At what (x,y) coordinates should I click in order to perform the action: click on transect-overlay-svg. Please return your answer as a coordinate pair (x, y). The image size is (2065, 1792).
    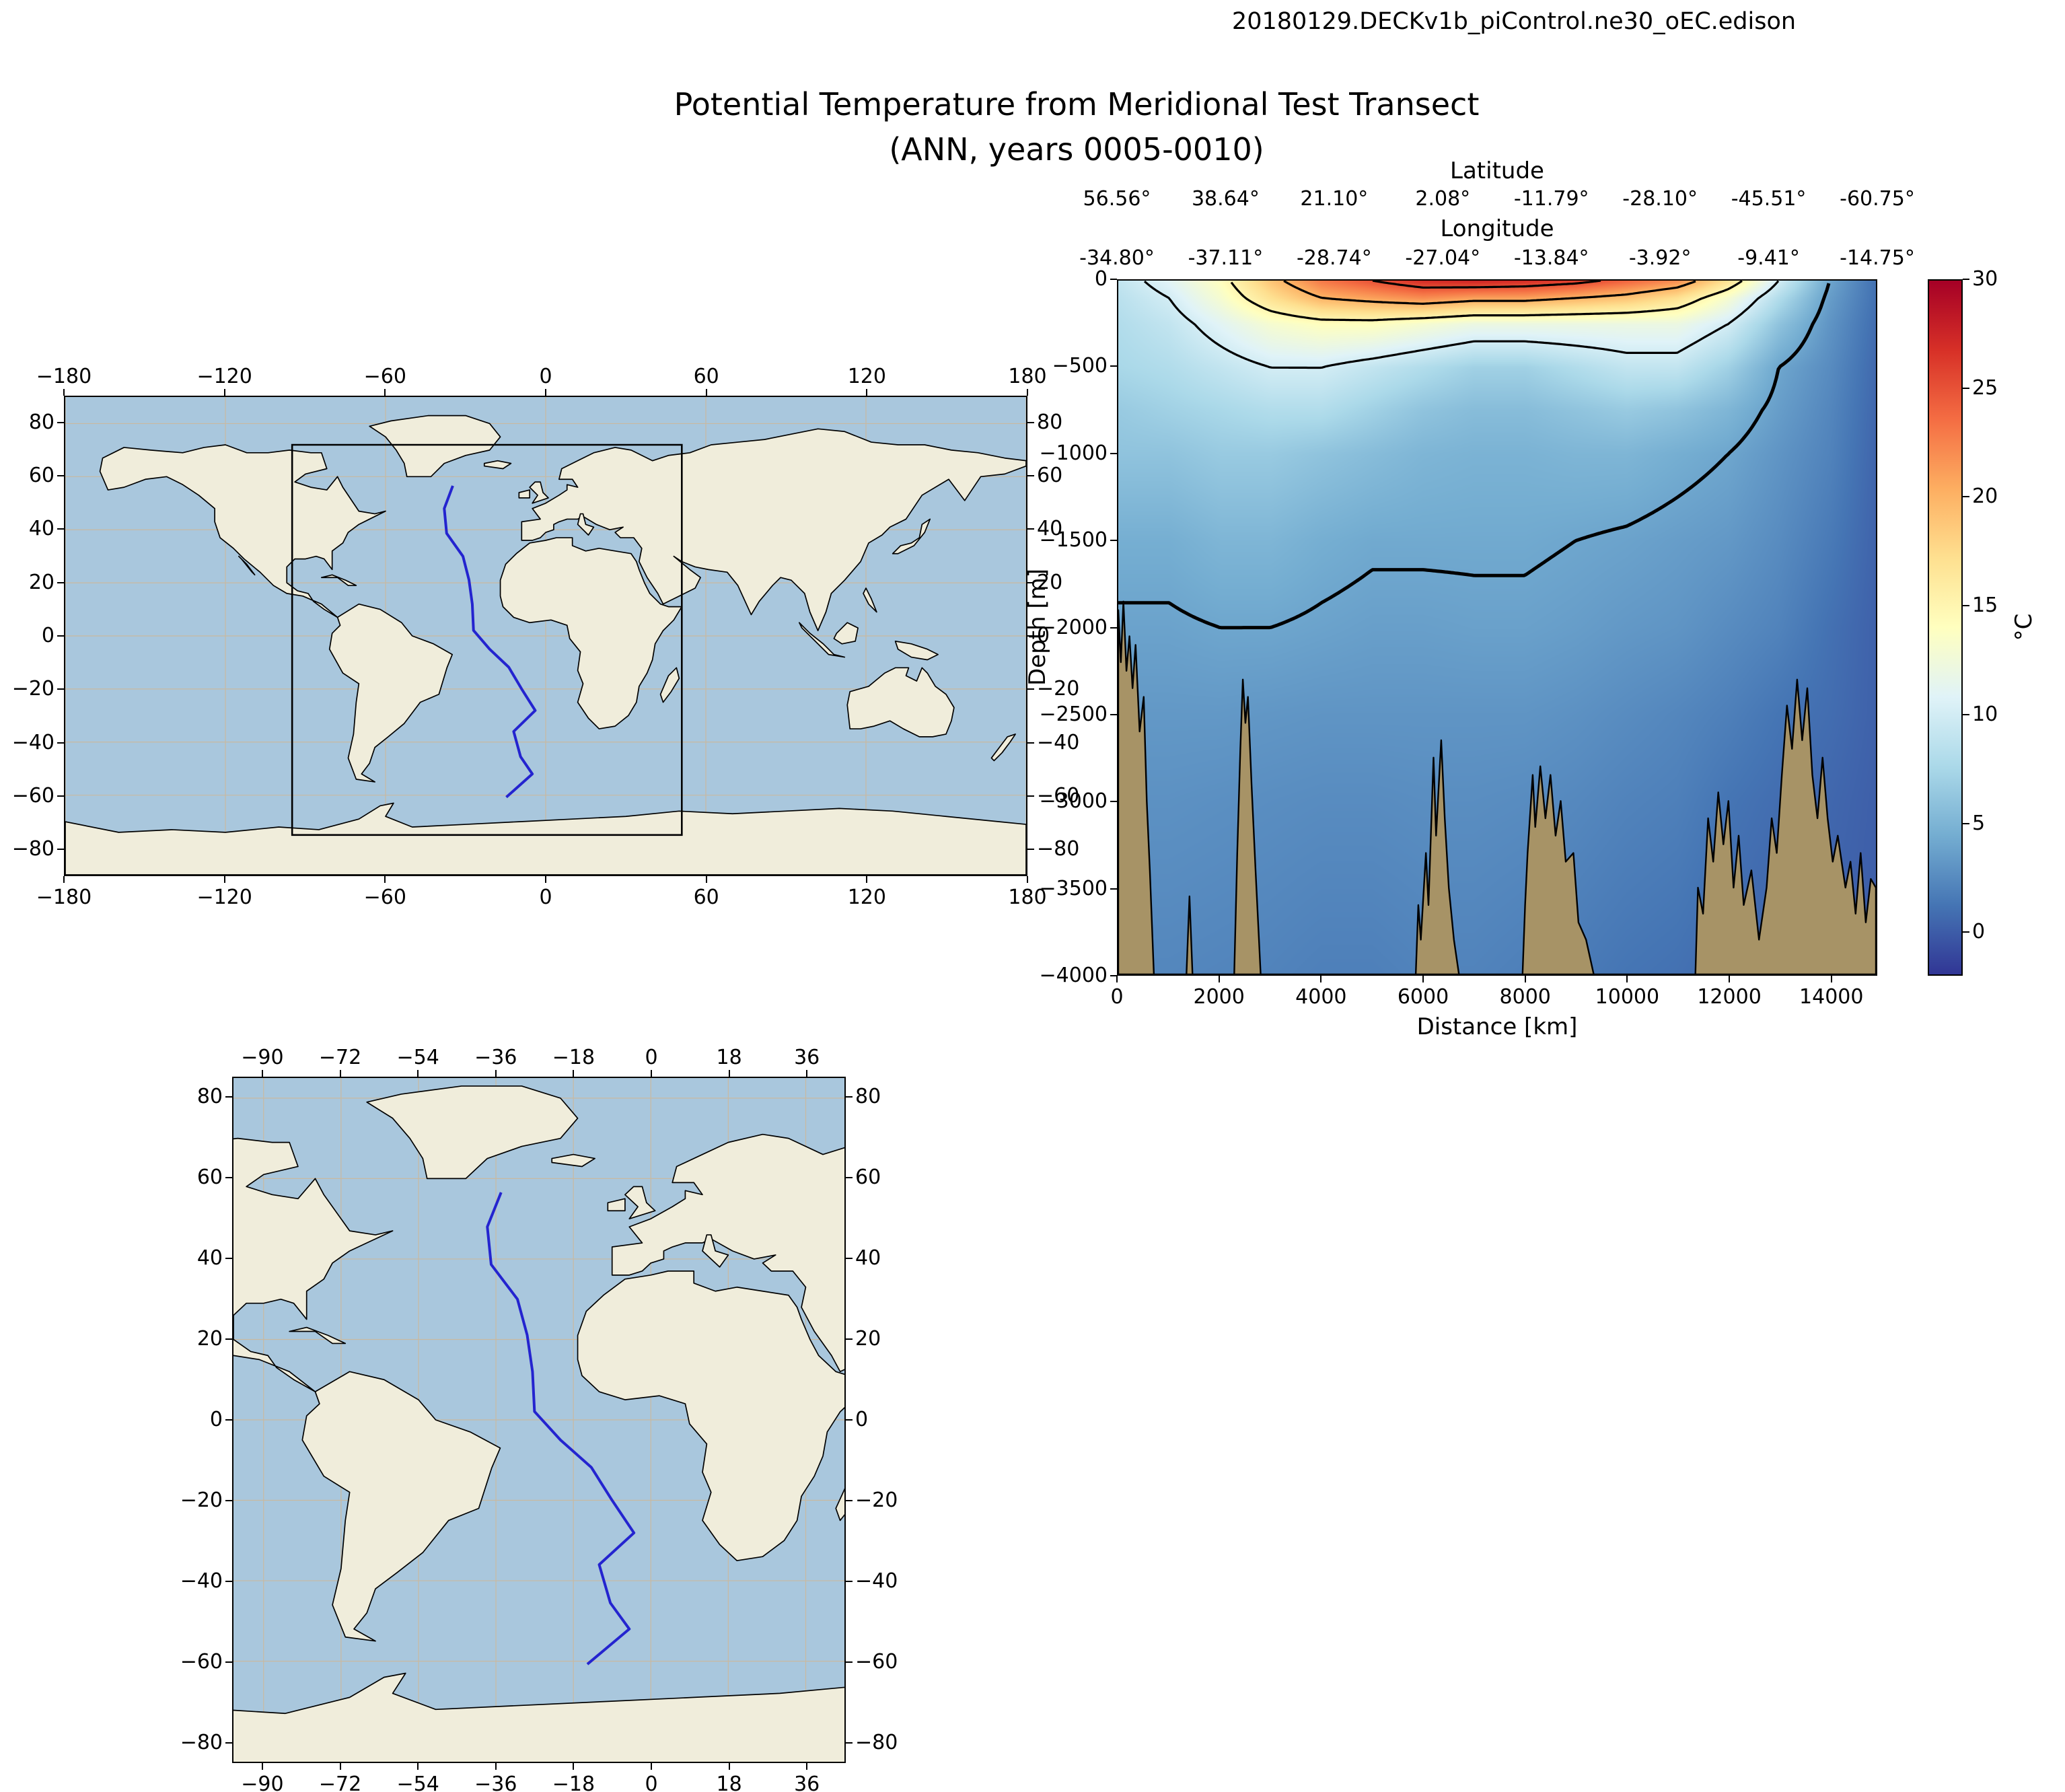
    Looking at the image, I should click on (1497, 627).